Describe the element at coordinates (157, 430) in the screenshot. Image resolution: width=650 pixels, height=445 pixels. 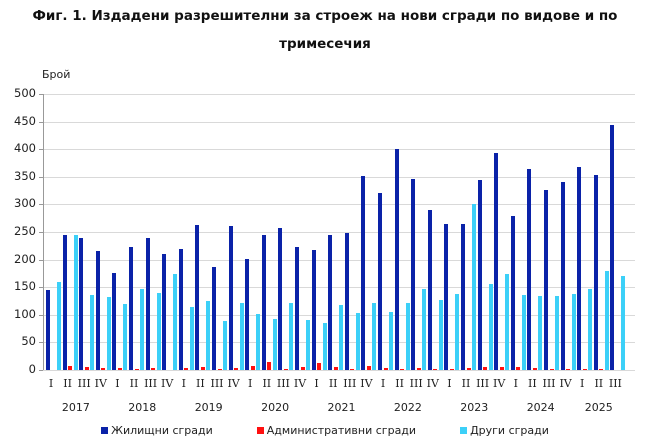
I see `legend-item-residential: Жилищни сгради` at that location.